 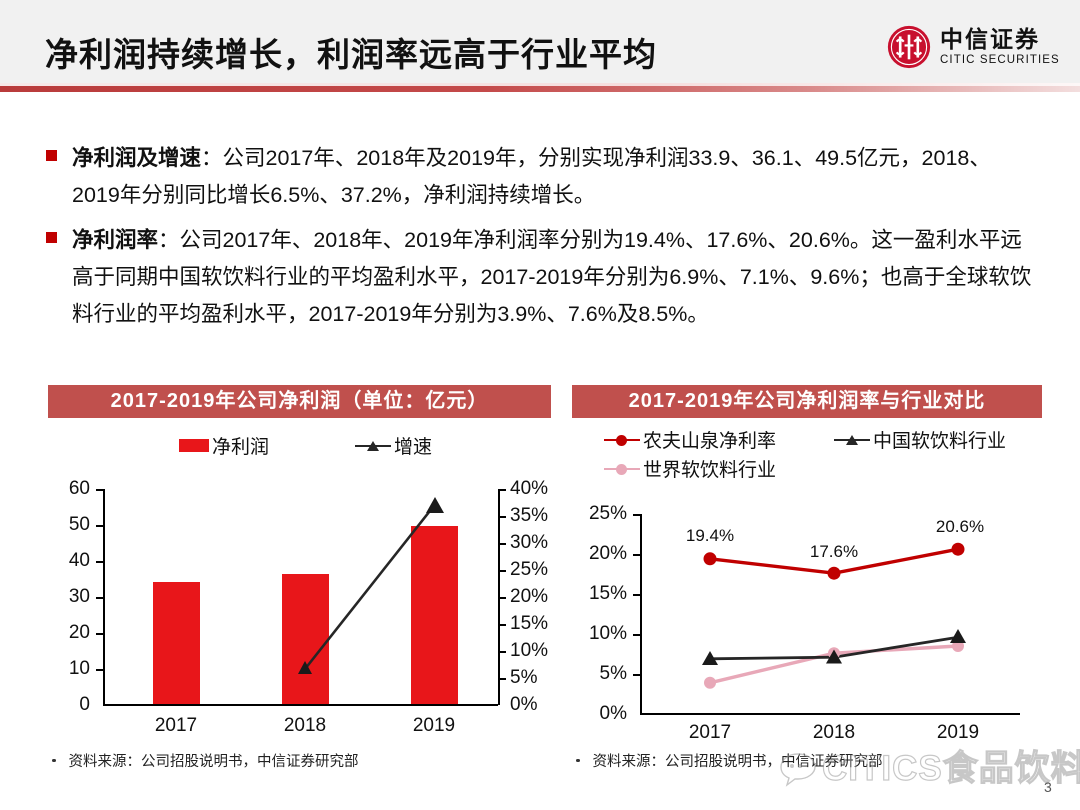 I want to click on y-tick-label: 5%, so click(x=613, y=673).